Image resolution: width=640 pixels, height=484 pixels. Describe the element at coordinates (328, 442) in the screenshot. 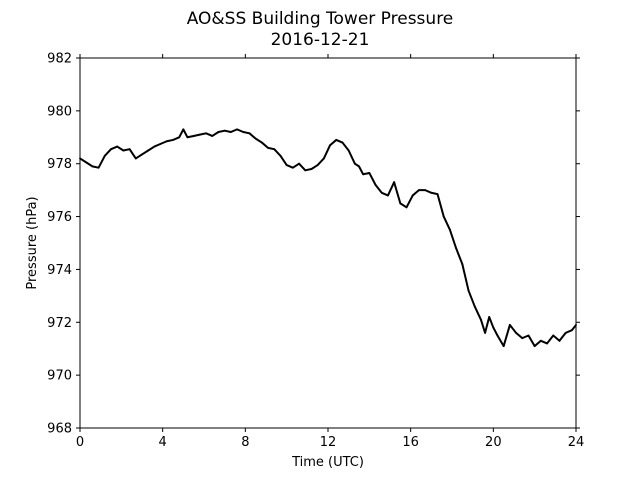

I see `x-tick-label-3: 12` at that location.